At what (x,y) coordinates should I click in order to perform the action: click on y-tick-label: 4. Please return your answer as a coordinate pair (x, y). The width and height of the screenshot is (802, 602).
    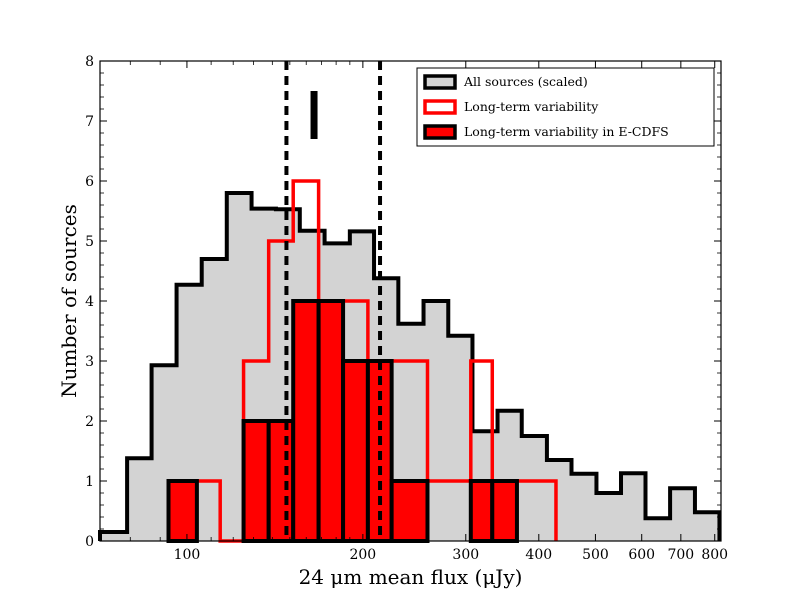
    Looking at the image, I should click on (89, 302).